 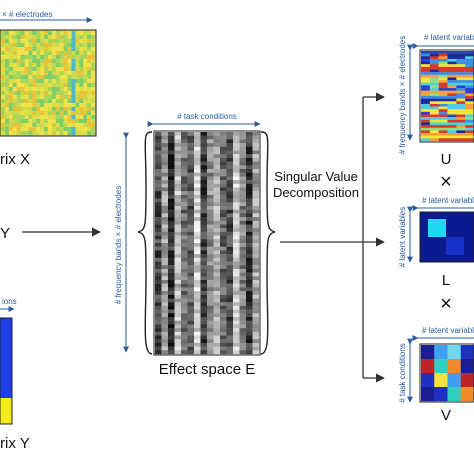 I want to click on matrix-v-cell, so click(x=428, y=380).